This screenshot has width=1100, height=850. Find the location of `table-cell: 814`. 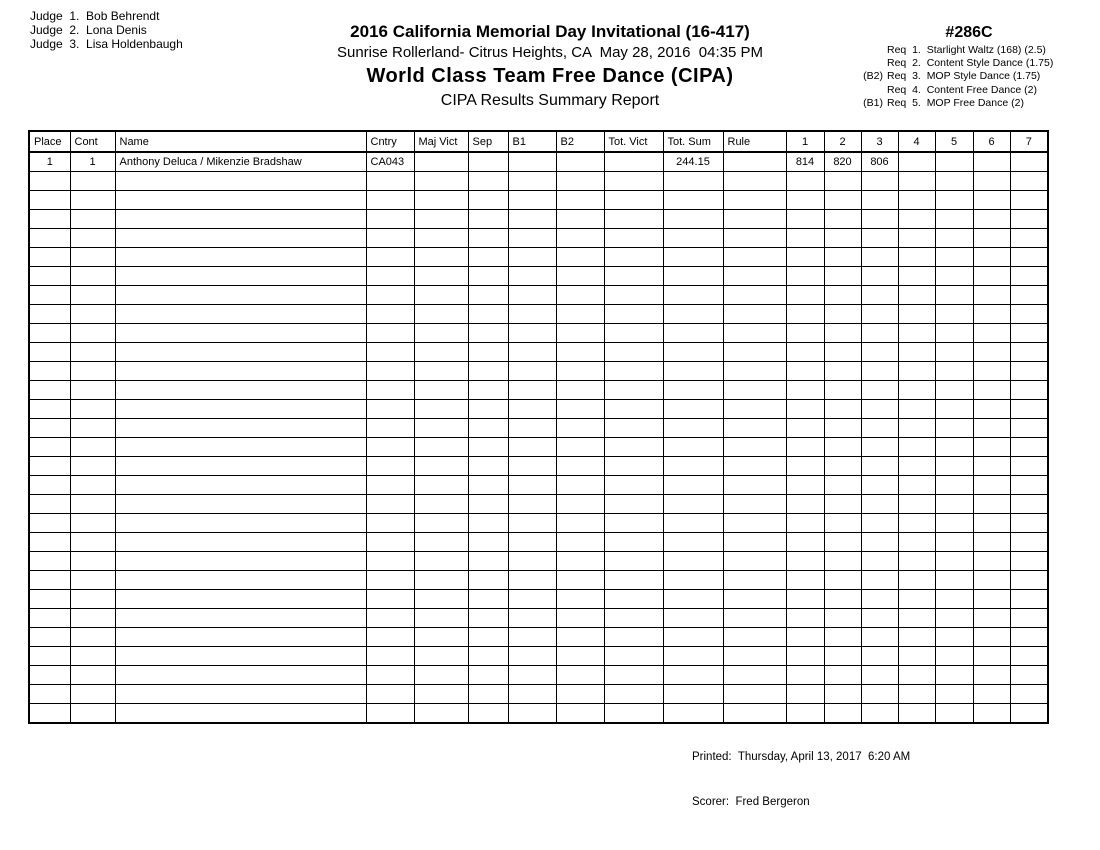

table-cell: 814 is located at coordinates (805, 161).